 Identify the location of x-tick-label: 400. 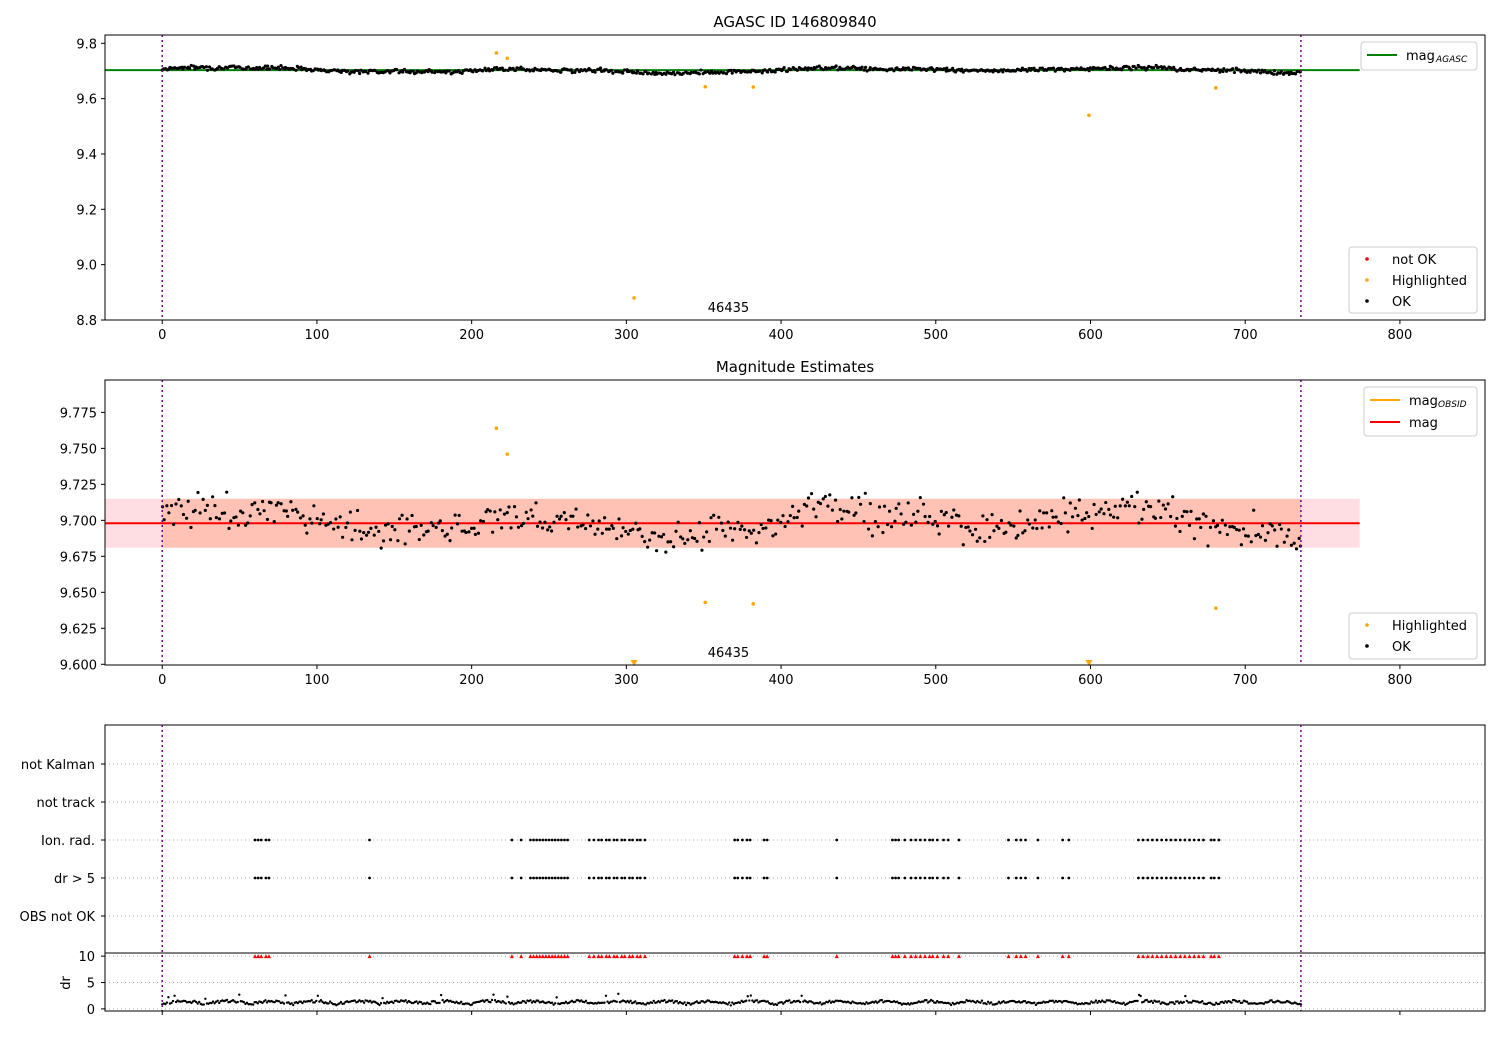
(781, 335).